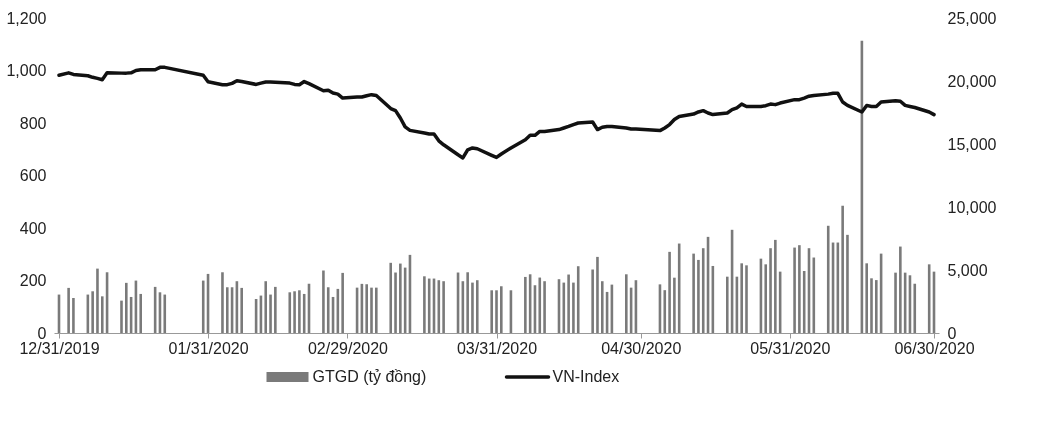 The image size is (1052, 430). What do you see at coordinates (972, 144) in the screenshot?
I see `y2-tick-label: 15,000` at bounding box center [972, 144].